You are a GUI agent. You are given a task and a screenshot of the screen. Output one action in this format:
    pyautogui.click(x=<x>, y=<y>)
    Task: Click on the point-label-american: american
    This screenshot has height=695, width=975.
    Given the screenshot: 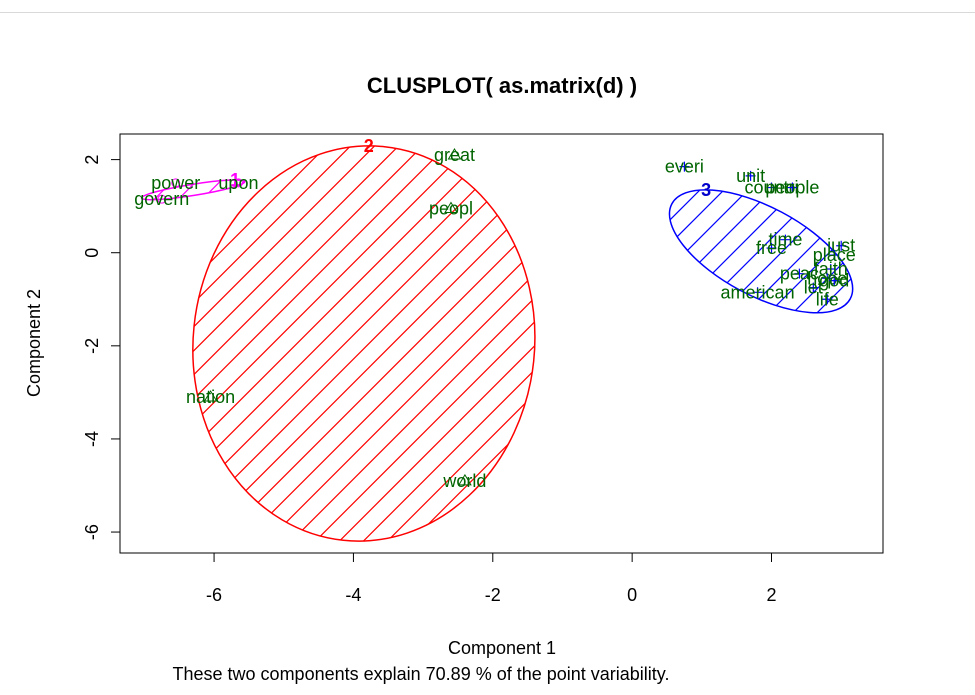 What is the action you would take?
    pyautogui.click(x=758, y=292)
    